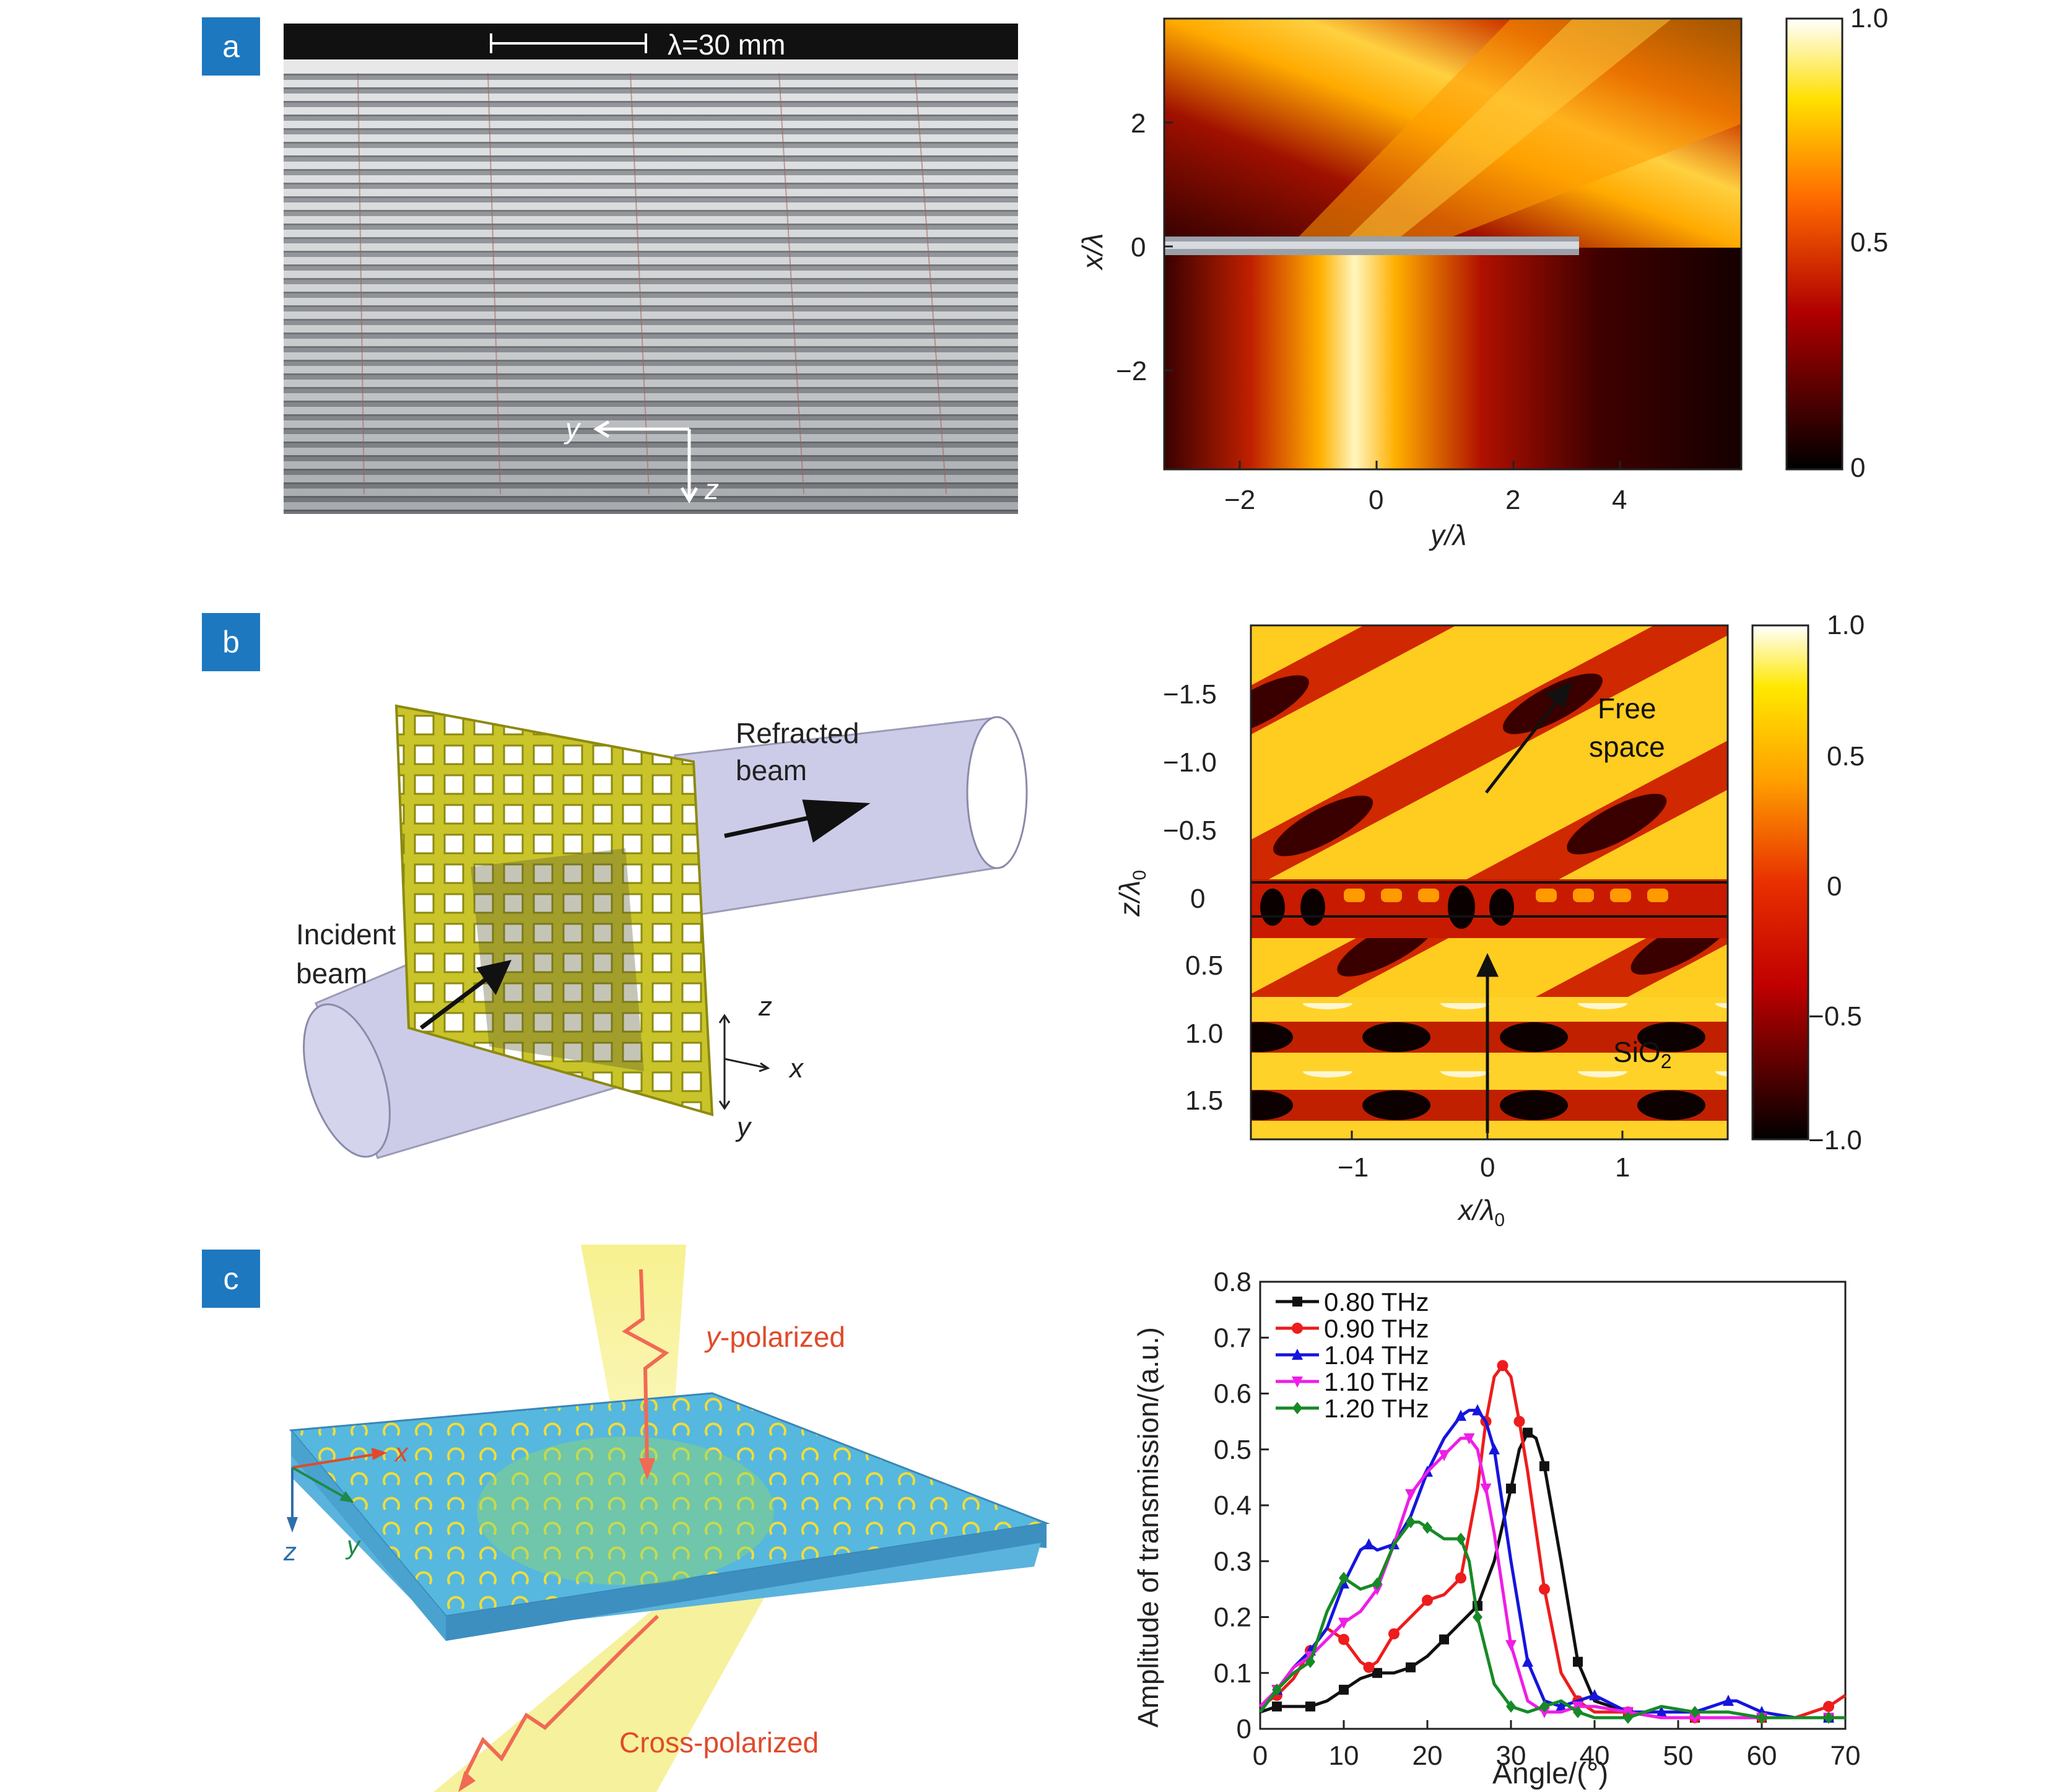 The image size is (2072, 1792). Describe the element at coordinates (1148, 1527) in the screenshot. I see `chart-ylabel: Amplitude of transmission/(a.u.)` at that location.